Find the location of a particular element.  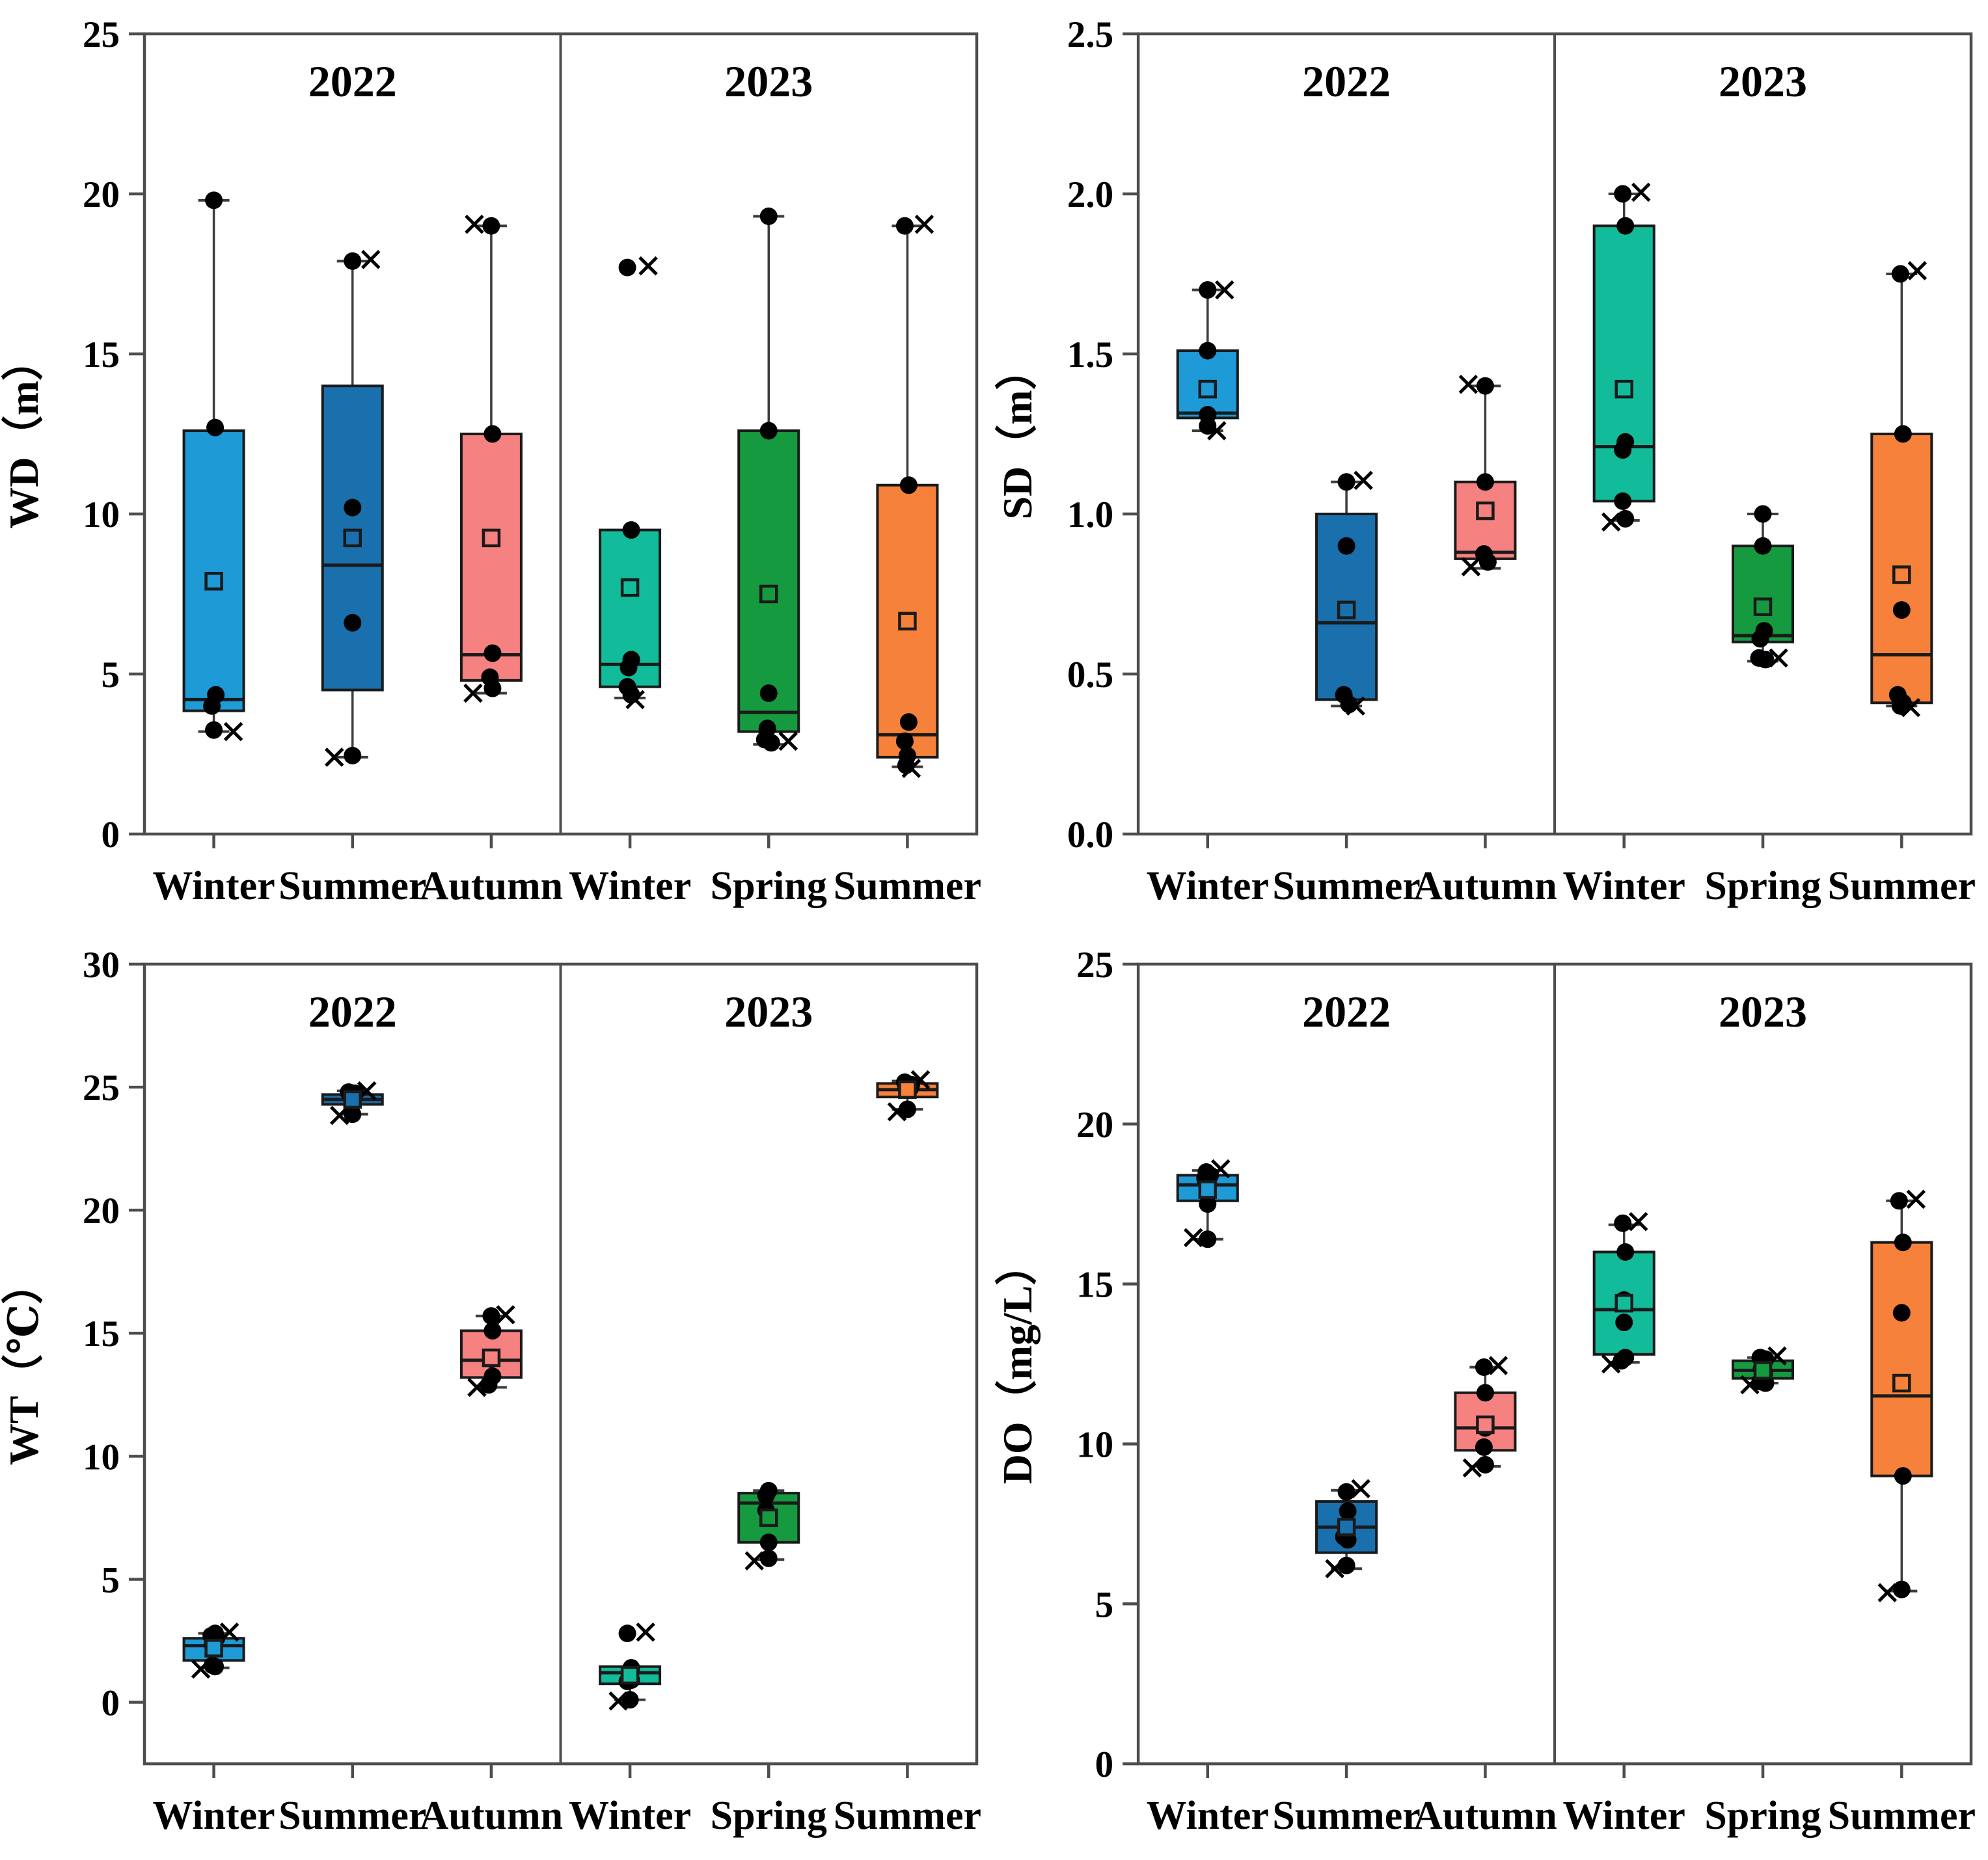

box-summer-2022-extreme-marker is located at coordinates (334, 757).